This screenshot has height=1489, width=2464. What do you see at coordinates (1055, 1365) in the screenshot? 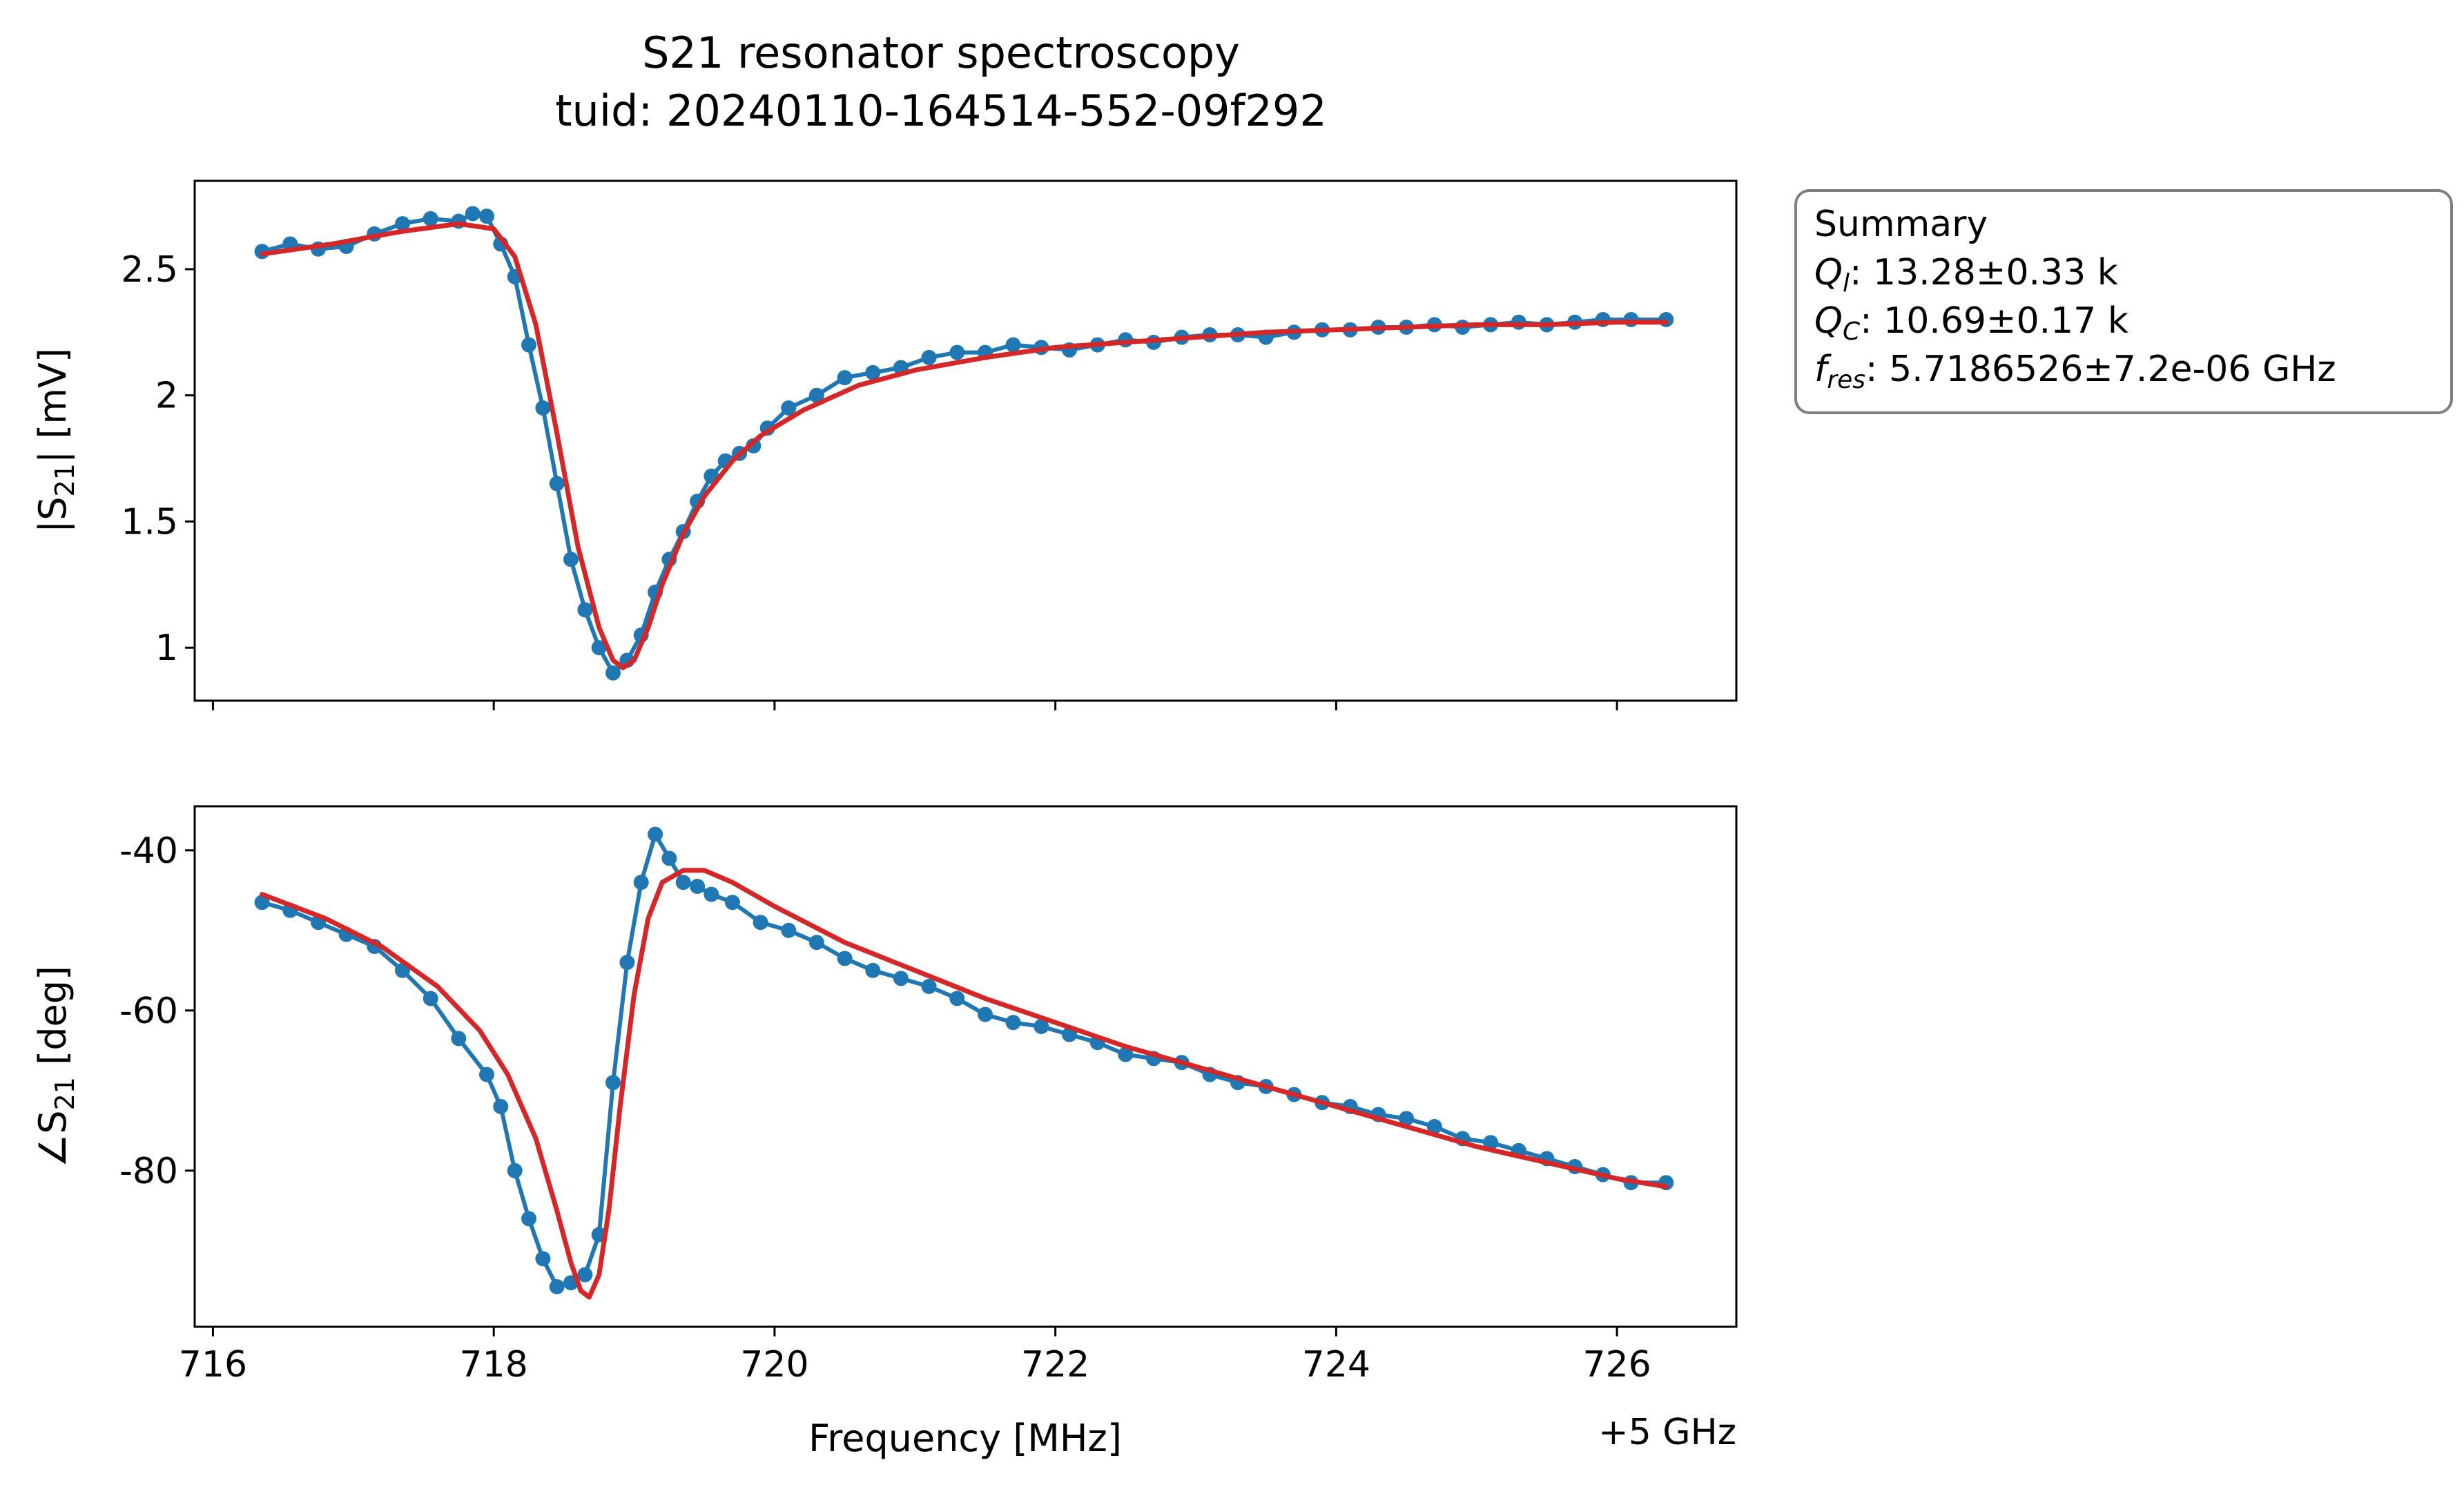
I see `phase-x-tick-label: 722` at bounding box center [1055, 1365].